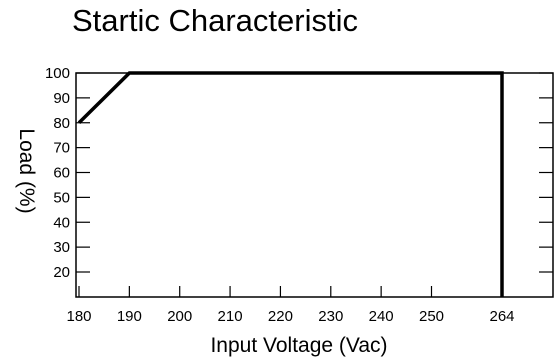  I want to click on y-tick-label: 20, so click(61, 272).